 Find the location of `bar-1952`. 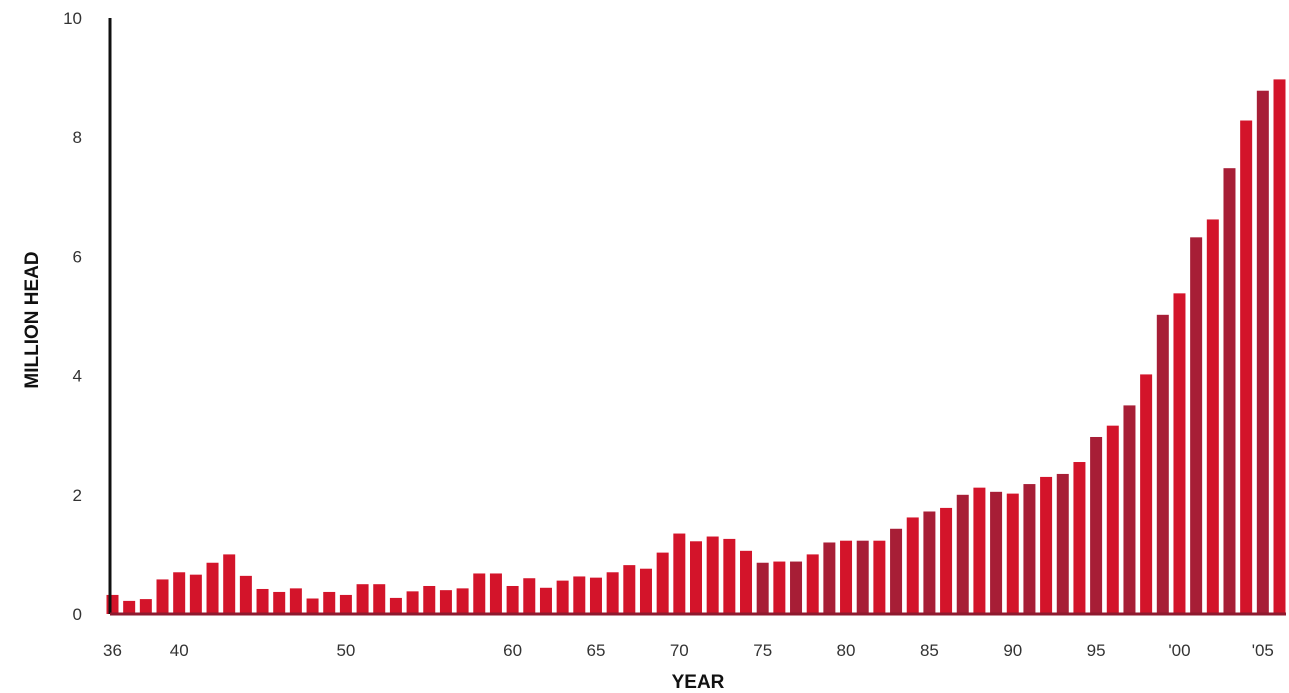

bar-1952 is located at coordinates (379, 599).